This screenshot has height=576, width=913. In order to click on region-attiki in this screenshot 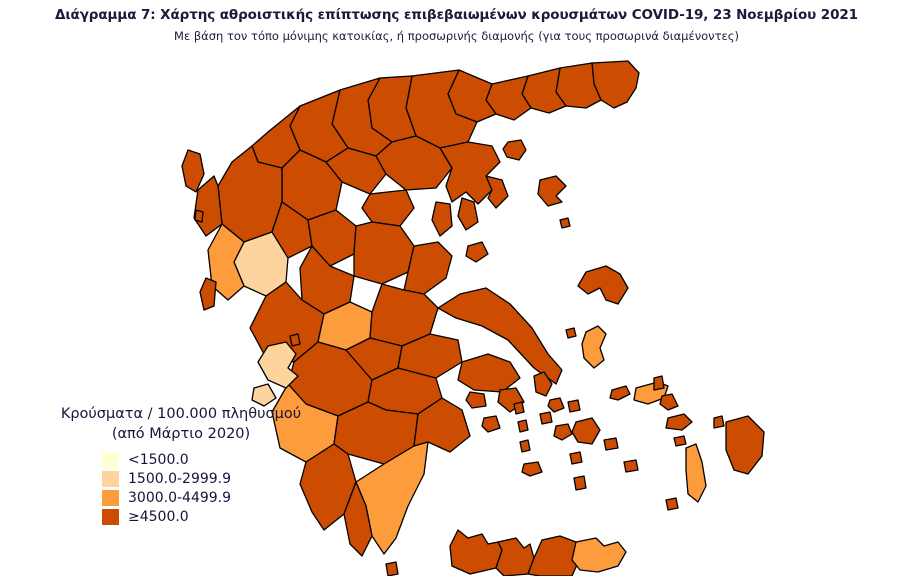, I will do `click(489, 373)`.